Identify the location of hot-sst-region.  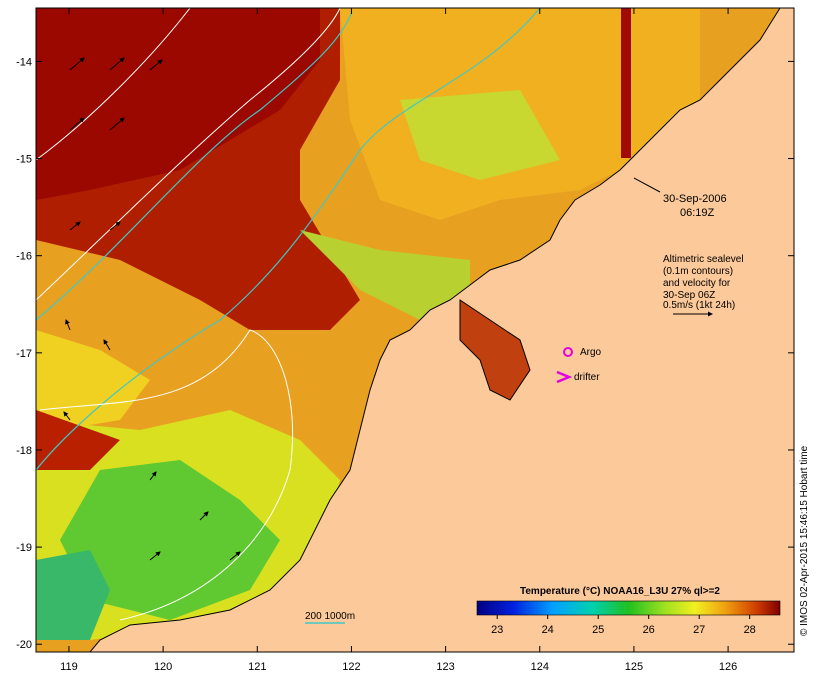
(178, 104).